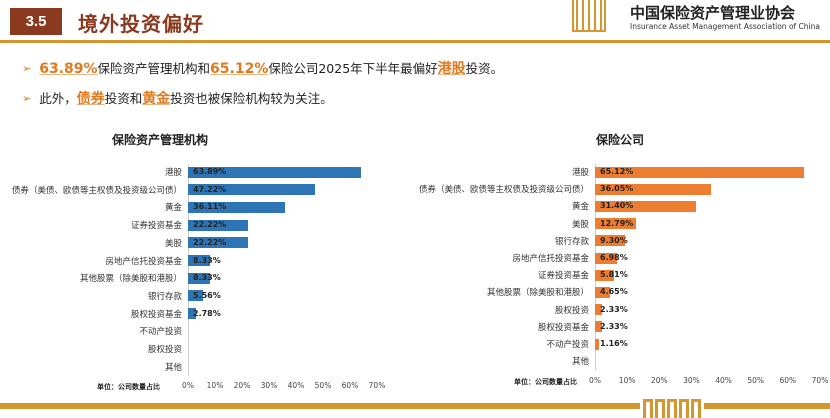 This screenshot has width=830, height=418. Describe the element at coordinates (160, 140) in the screenshot. I see `left-chart-title: 保险资产管理机构` at that location.